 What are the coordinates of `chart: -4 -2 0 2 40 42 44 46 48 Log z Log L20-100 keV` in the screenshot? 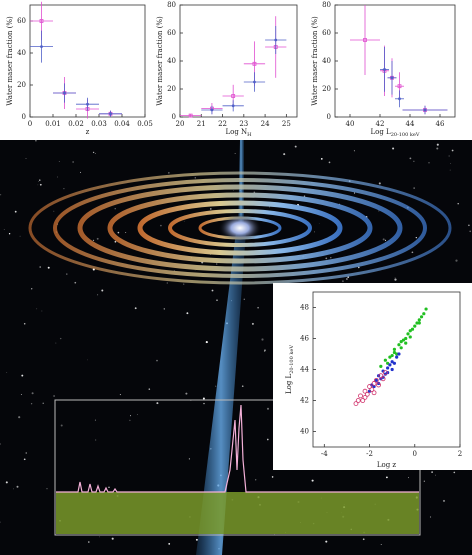 It's located at (373, 380).